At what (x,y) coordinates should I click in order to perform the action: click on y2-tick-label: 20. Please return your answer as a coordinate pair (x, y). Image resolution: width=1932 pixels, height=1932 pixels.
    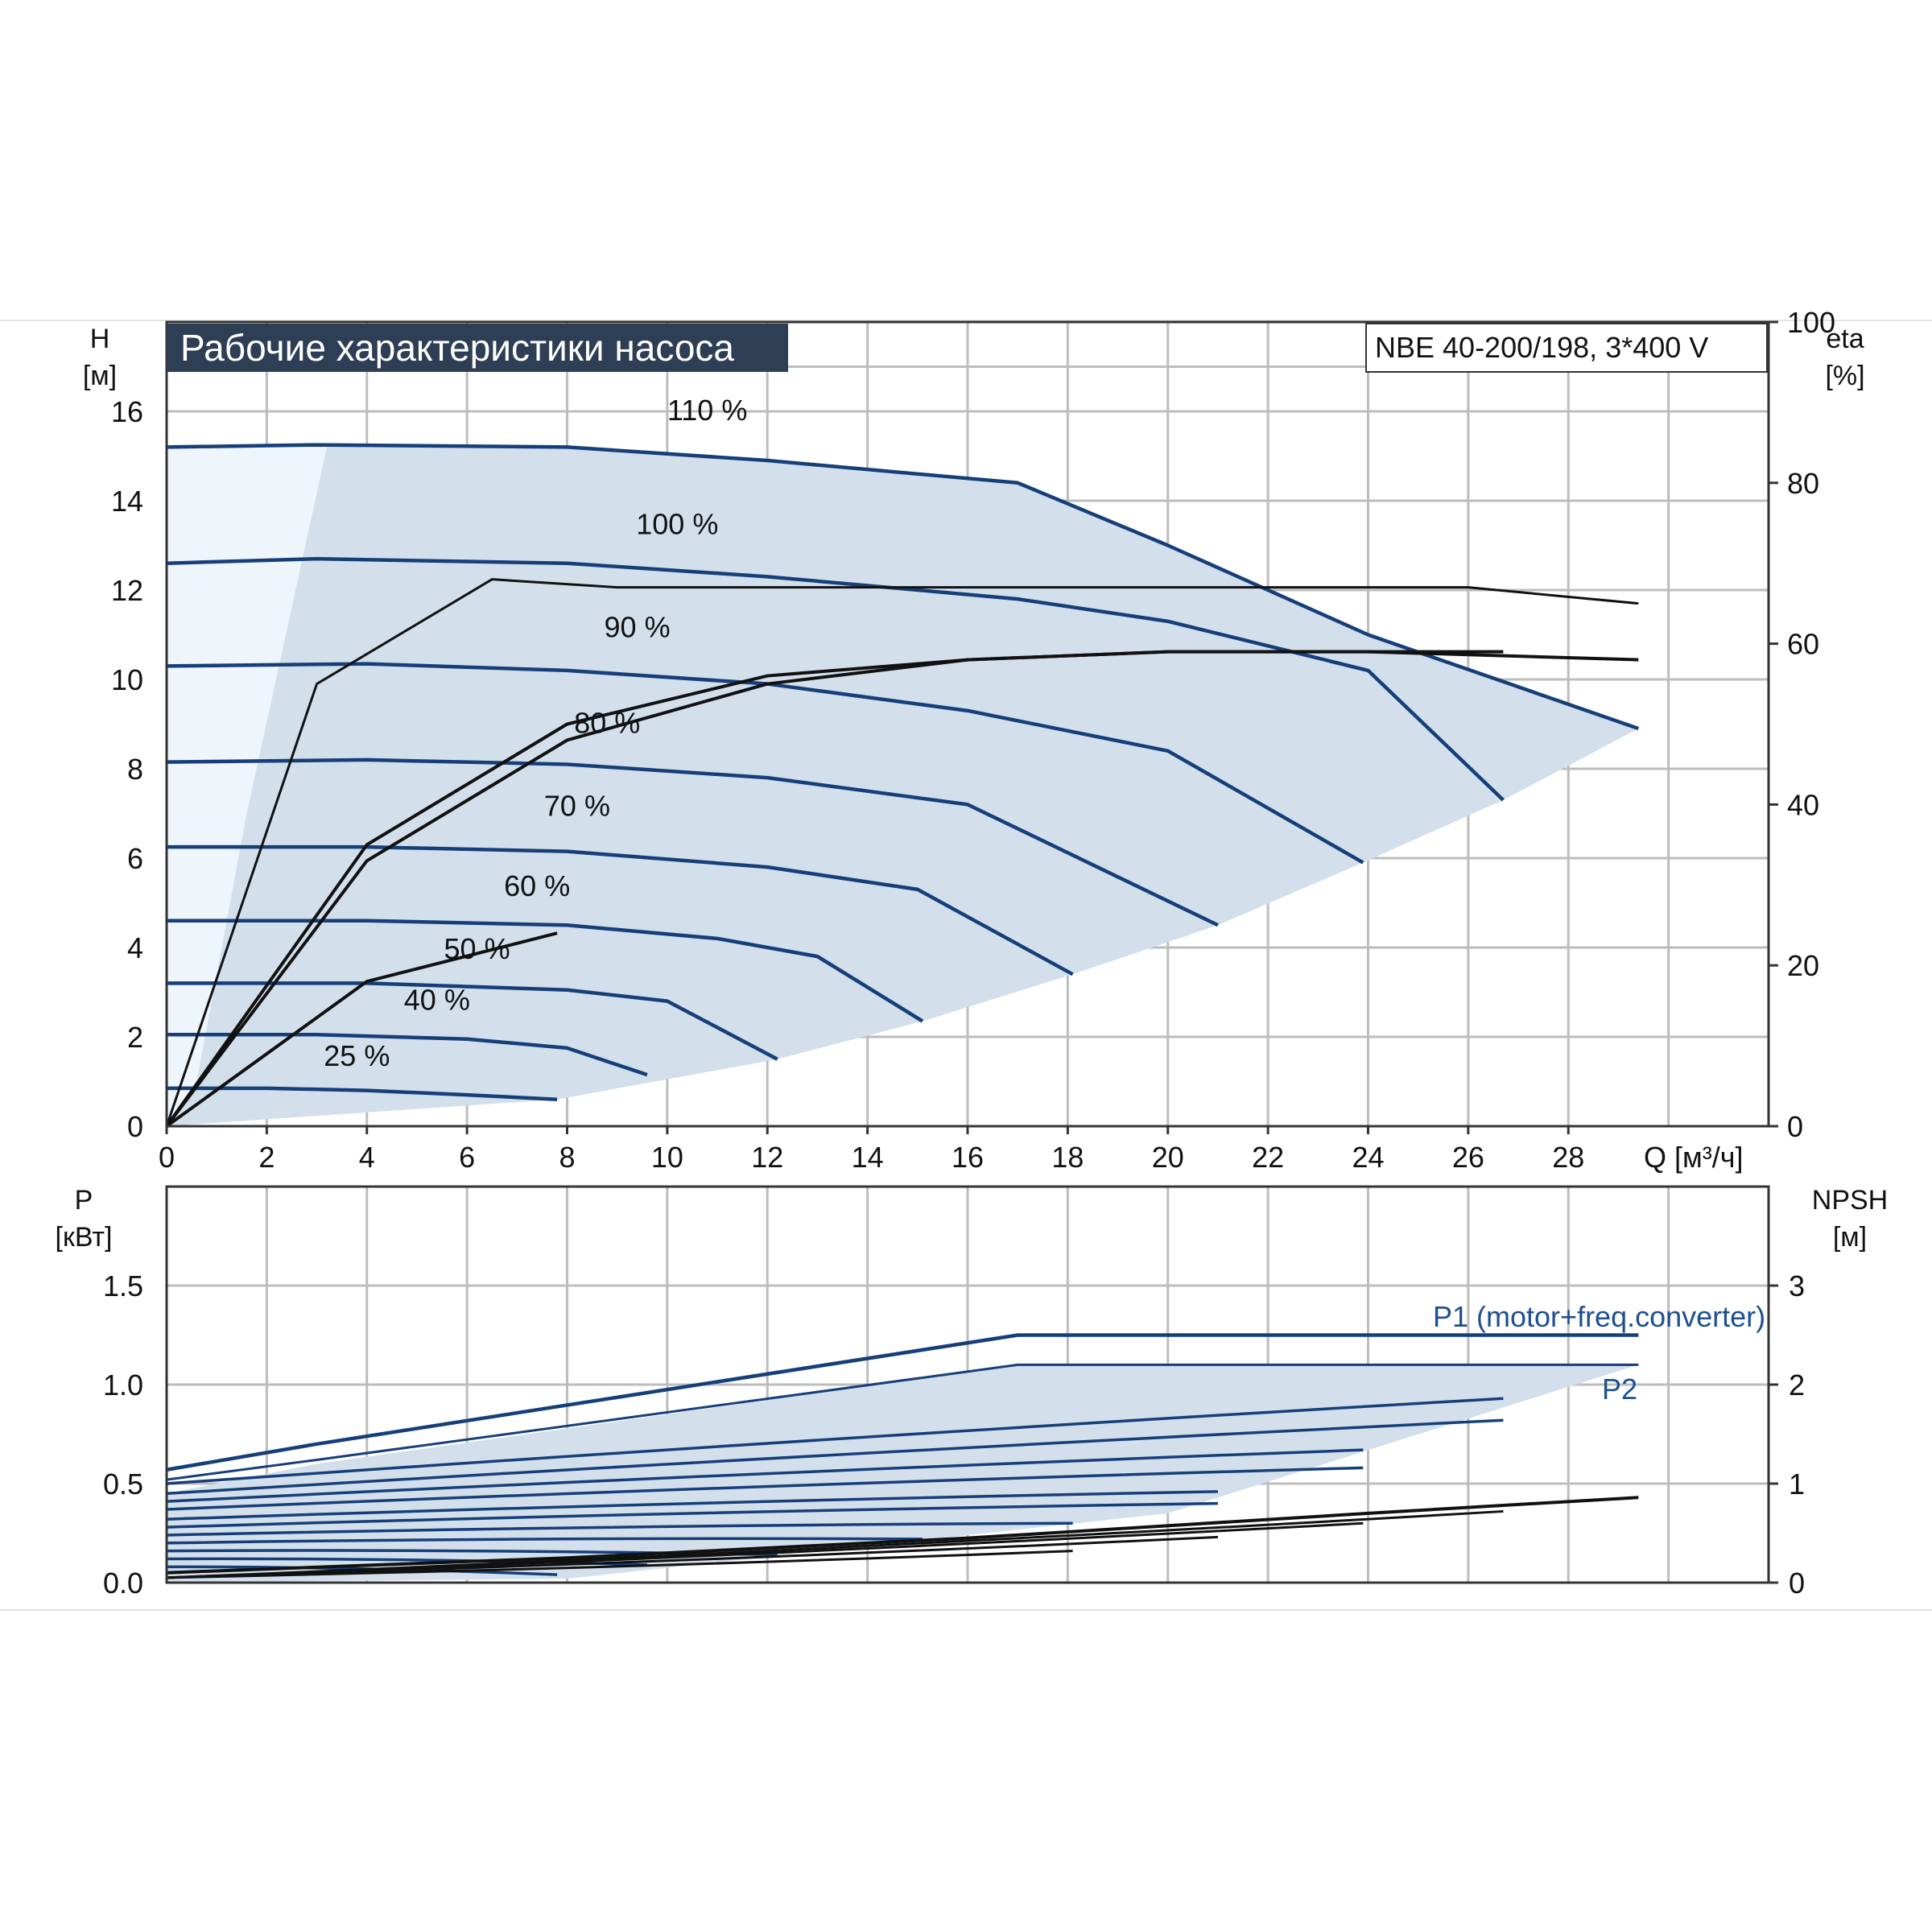
    Looking at the image, I should click on (1803, 966).